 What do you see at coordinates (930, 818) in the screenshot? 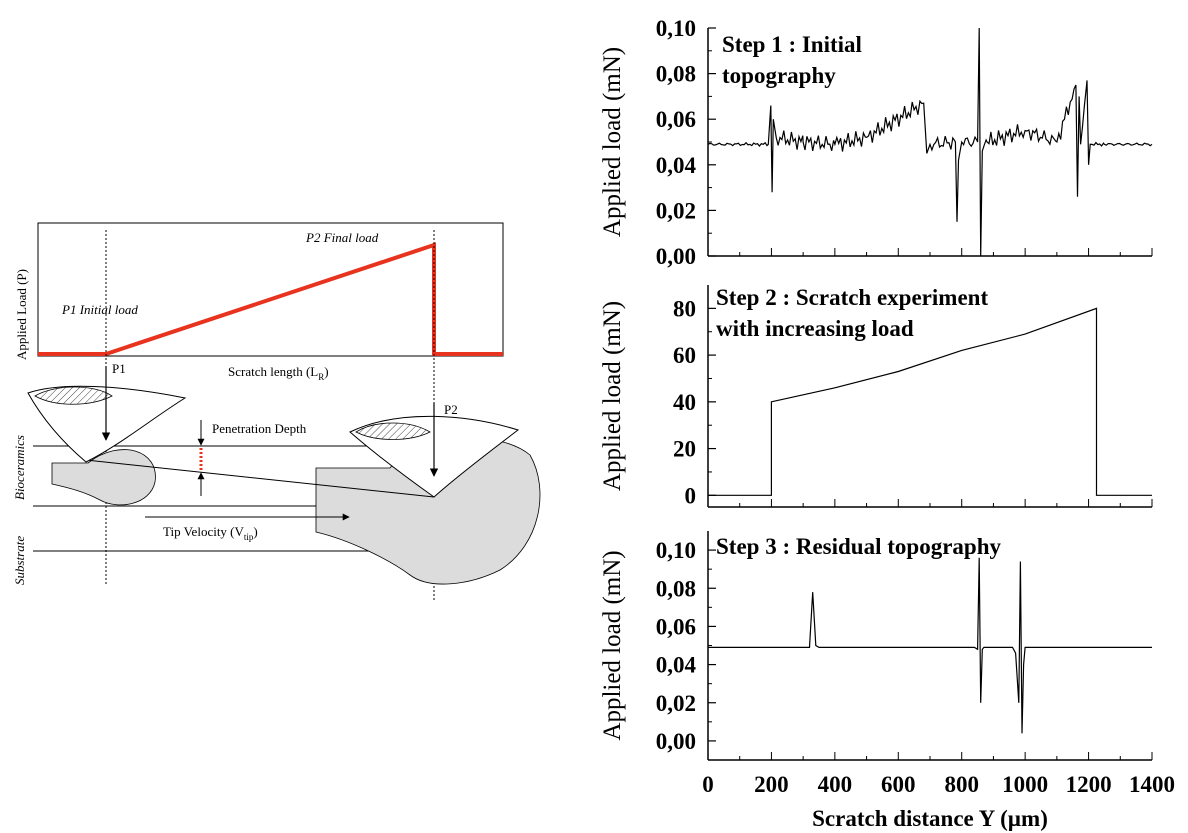
I see `x-axis-label: Scratch distance Y (µm)` at bounding box center [930, 818].